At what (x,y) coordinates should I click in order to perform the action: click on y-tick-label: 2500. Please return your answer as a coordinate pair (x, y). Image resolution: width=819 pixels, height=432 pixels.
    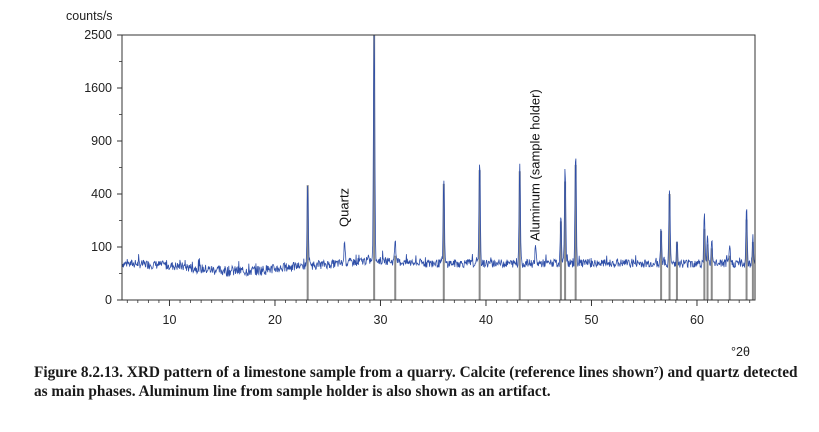
    Looking at the image, I should click on (98, 35).